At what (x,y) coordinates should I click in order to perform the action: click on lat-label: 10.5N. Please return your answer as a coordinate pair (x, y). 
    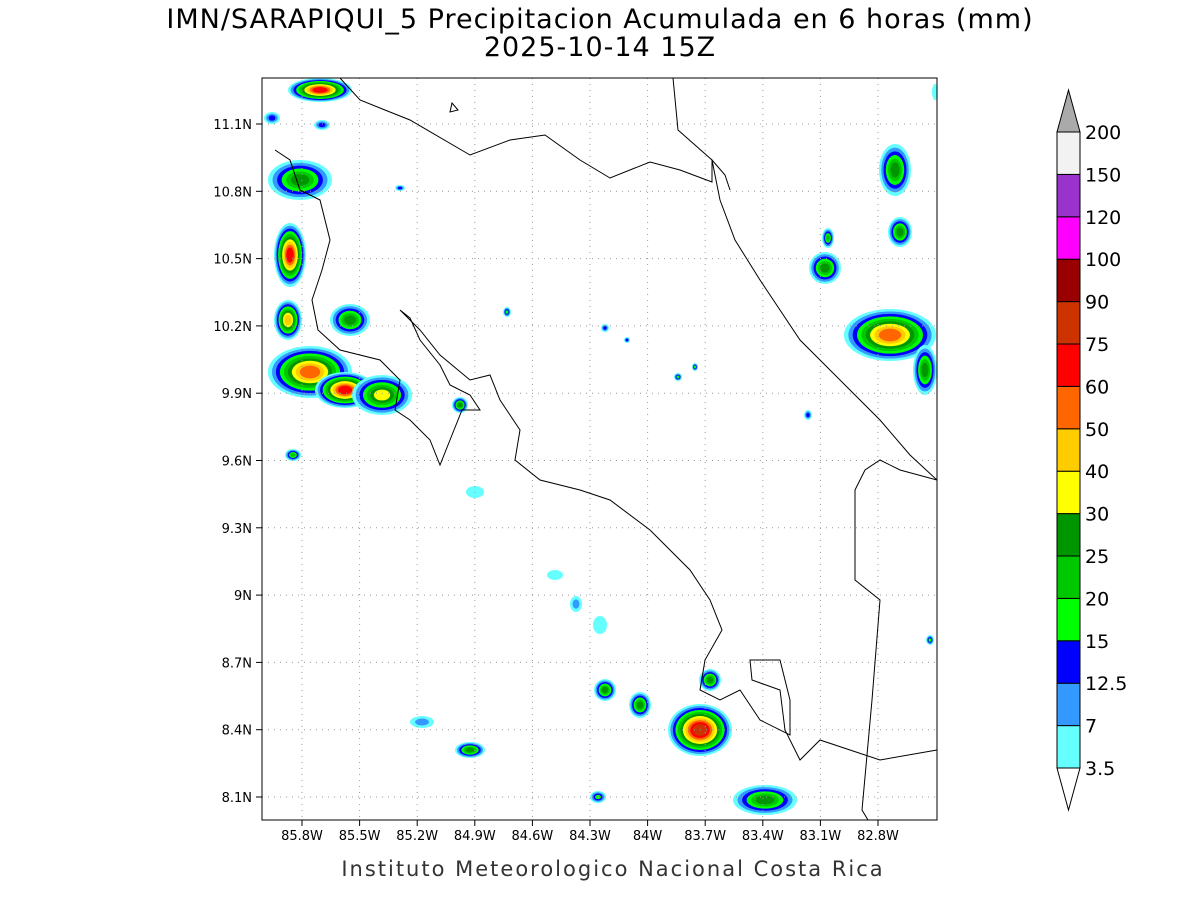
    Looking at the image, I should click on (232, 260).